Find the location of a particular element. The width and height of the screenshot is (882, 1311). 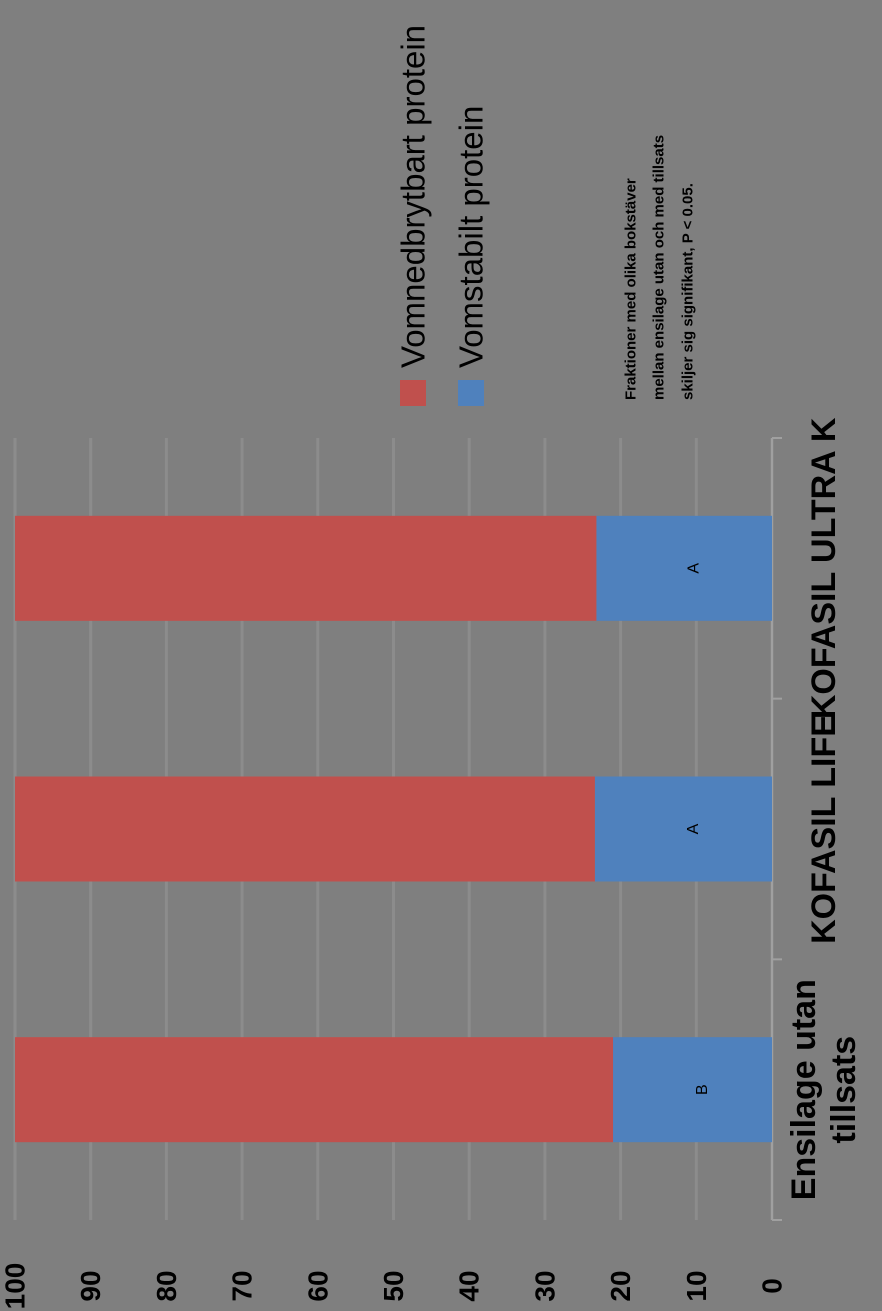

significance-note-line: Fraktioner med olika bokstäver is located at coordinates (631, 289).